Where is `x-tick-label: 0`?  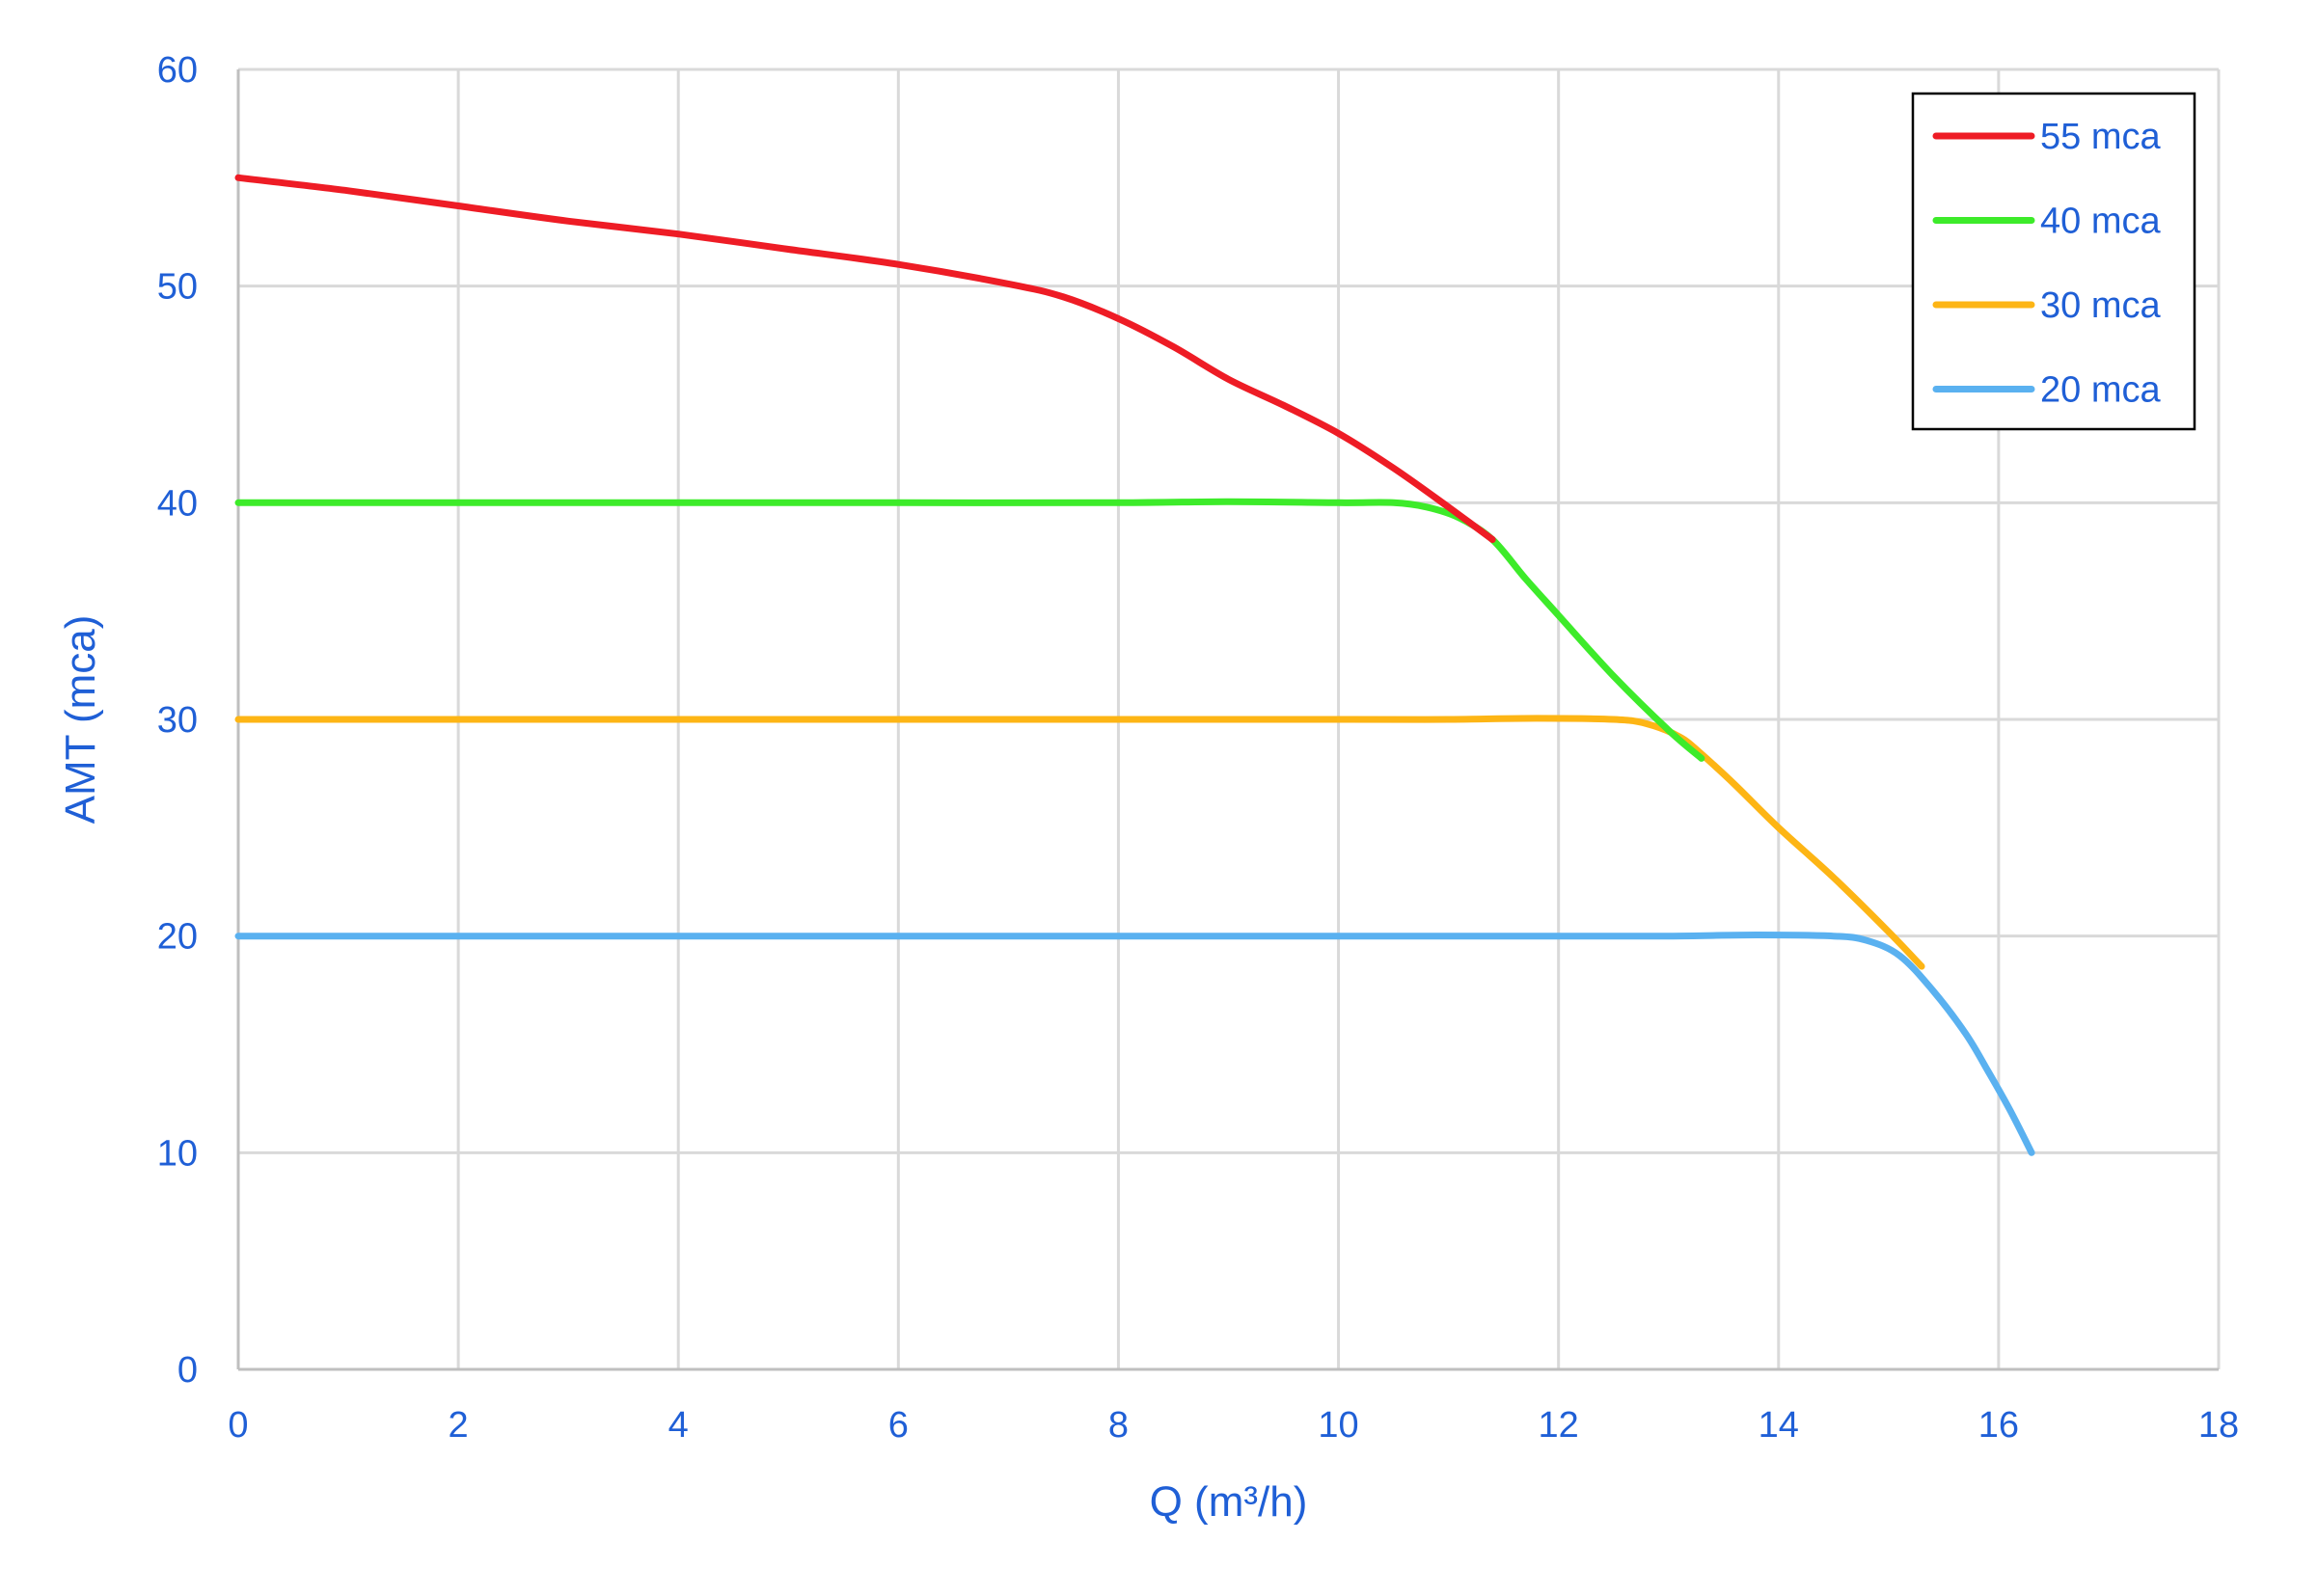 x-tick-label: 0 is located at coordinates (238, 1426).